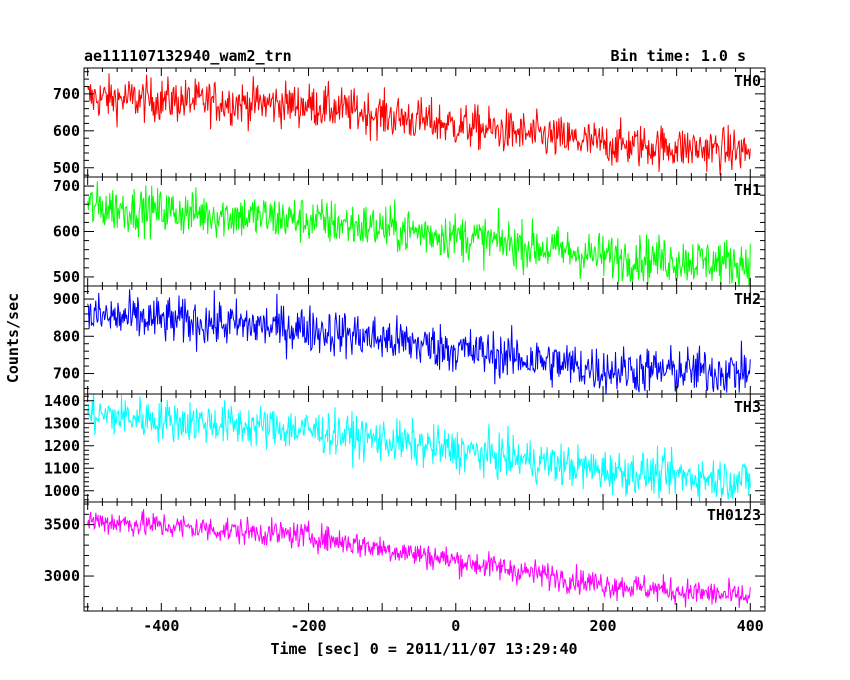 The height and width of the screenshot is (680, 850). What do you see at coordinates (308, 626) in the screenshot?
I see `x-tick-label: -200` at bounding box center [308, 626].